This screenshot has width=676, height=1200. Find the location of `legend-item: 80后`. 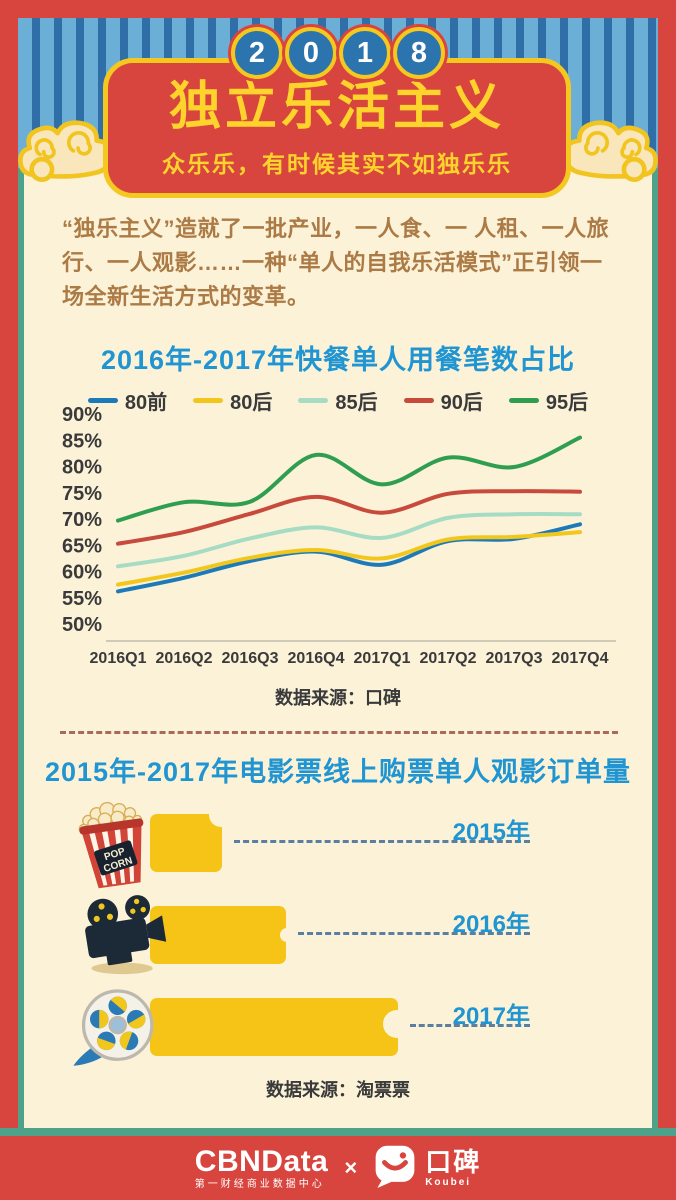

legend-item: 80后 is located at coordinates (232, 400).